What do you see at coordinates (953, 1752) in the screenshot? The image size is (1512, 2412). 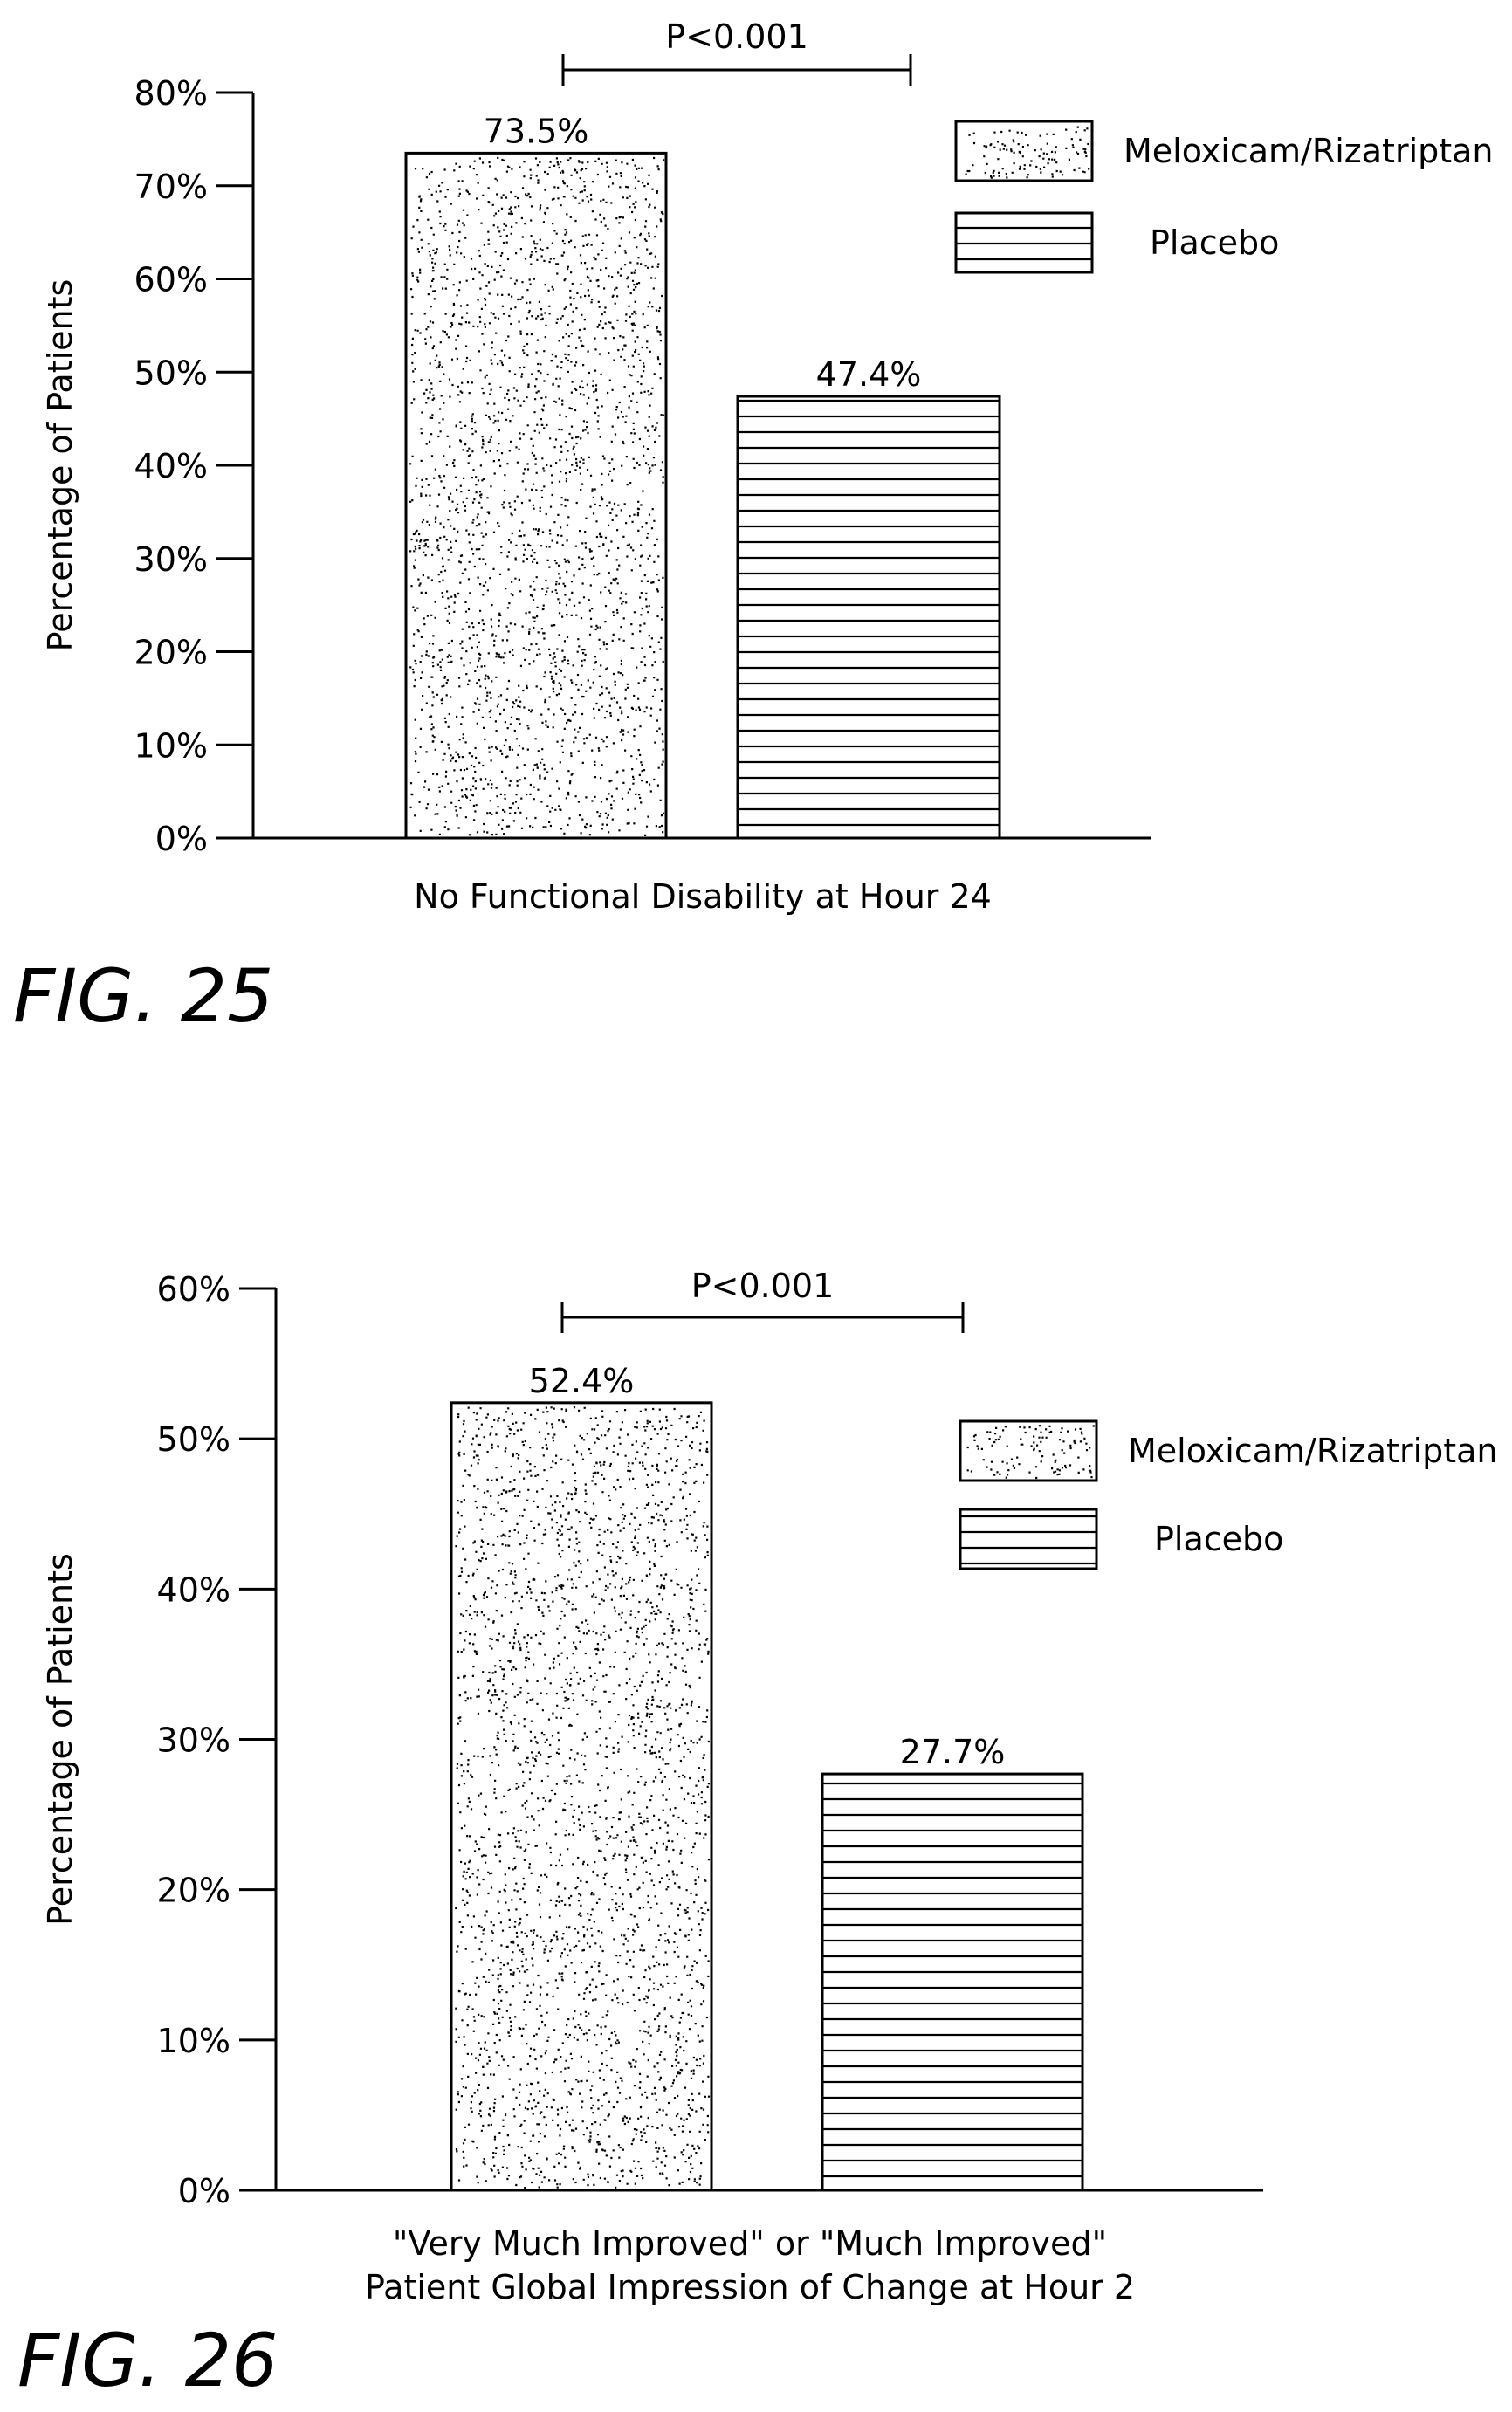 I see `bar-value-label: 27.7%` at bounding box center [953, 1752].